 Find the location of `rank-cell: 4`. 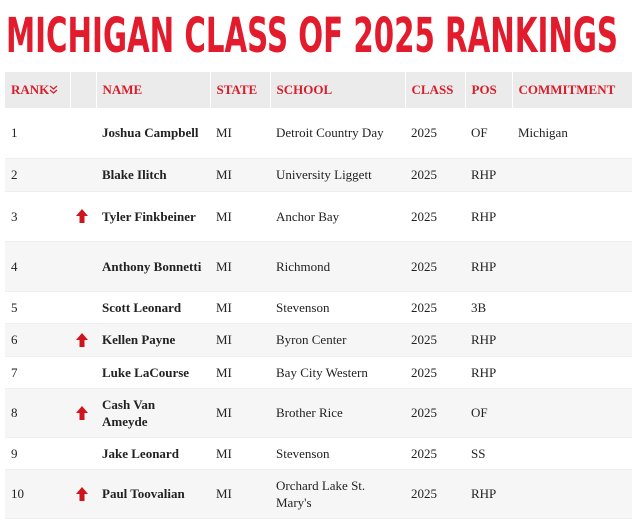

rank-cell: 4 is located at coordinates (37, 266).